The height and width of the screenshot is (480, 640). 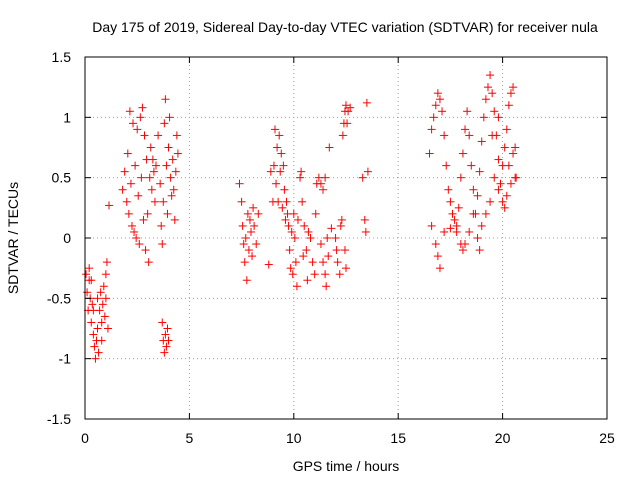 What do you see at coordinates (503, 438) in the screenshot?
I see `x-tick-label: 20` at bounding box center [503, 438].